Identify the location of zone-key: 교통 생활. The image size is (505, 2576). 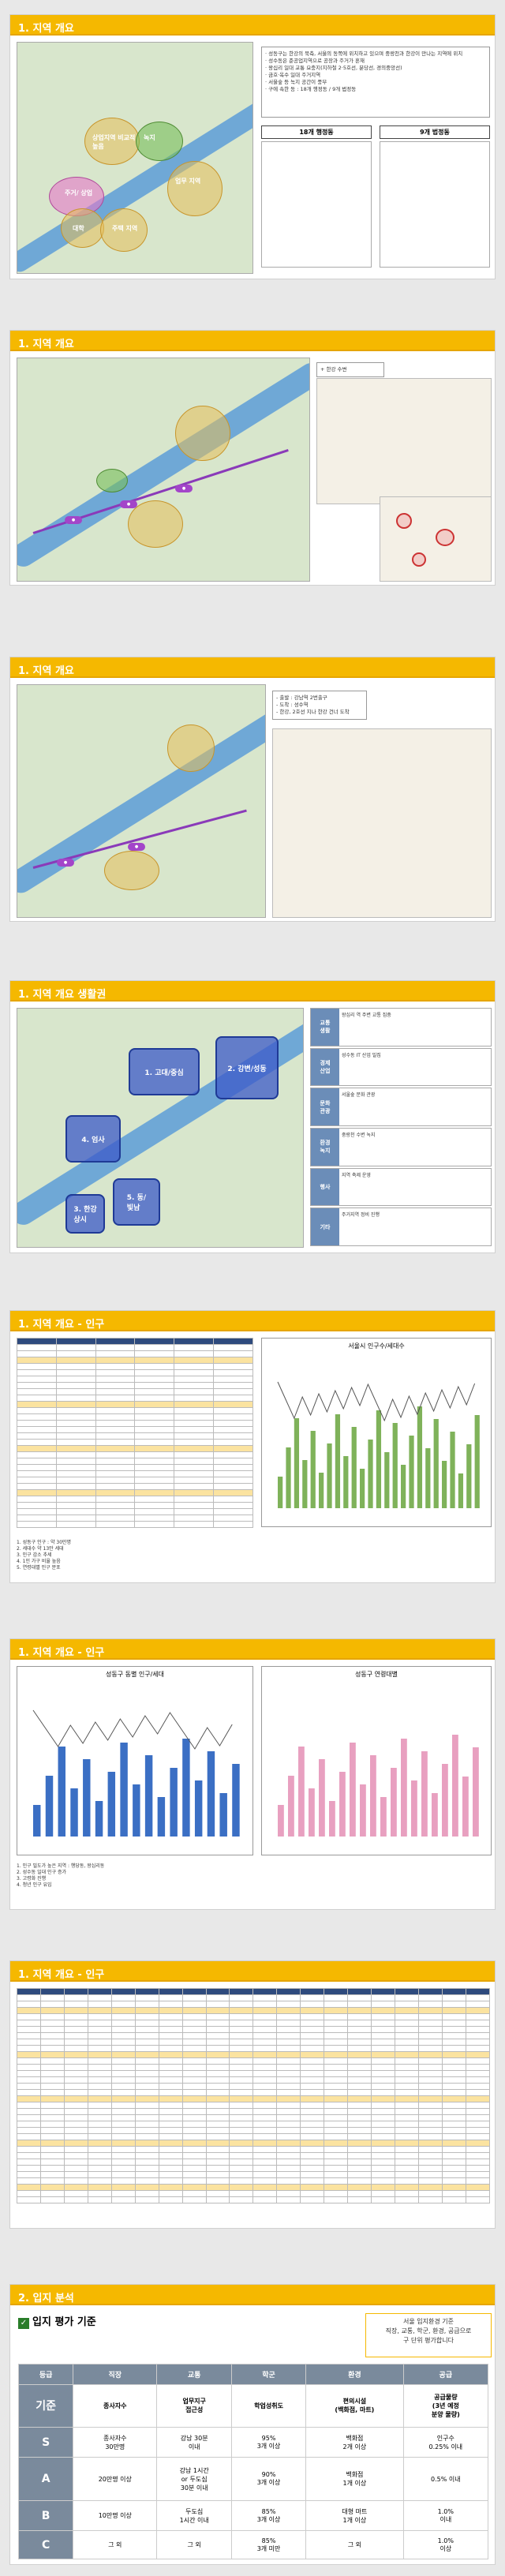
(325, 1027).